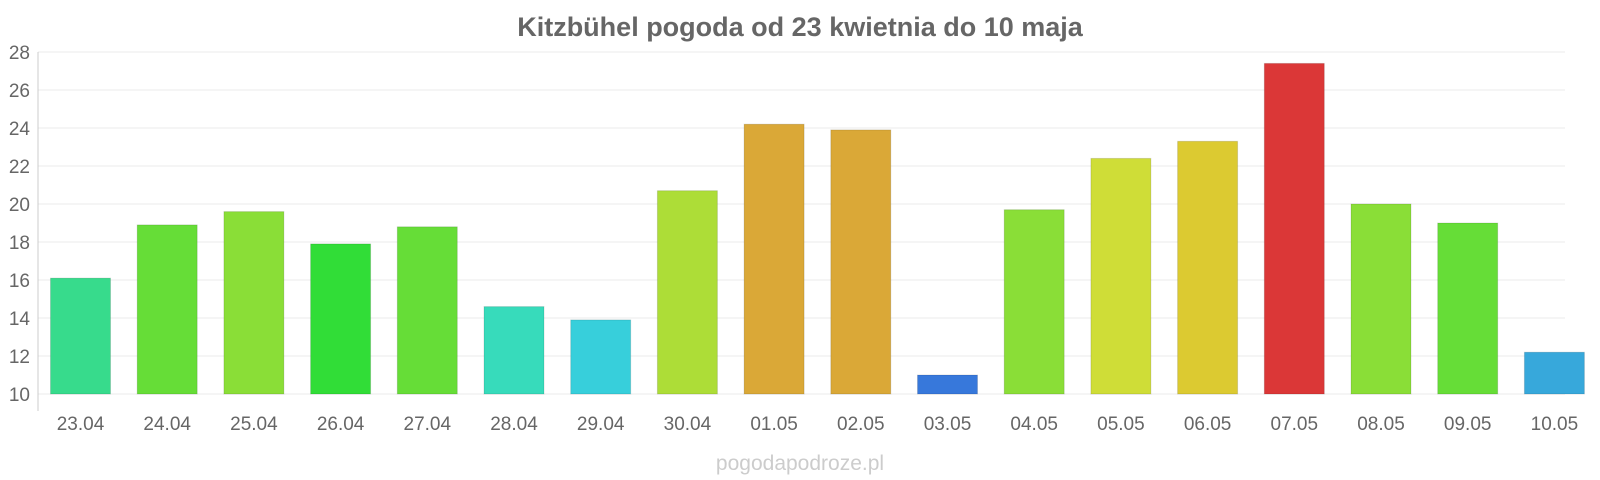  Describe the element at coordinates (341, 424) in the screenshot. I see `x-tick-label: 26.04` at that location.